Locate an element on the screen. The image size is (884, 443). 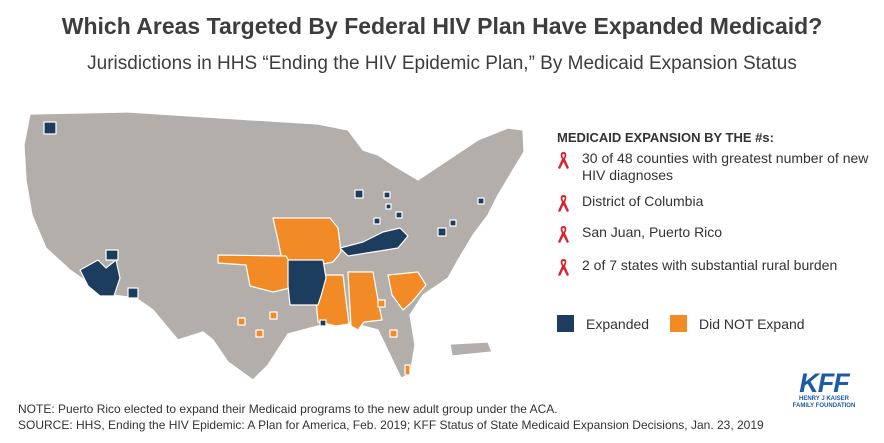
legend-item-label: District of Columbia is located at coordinates (643, 201).